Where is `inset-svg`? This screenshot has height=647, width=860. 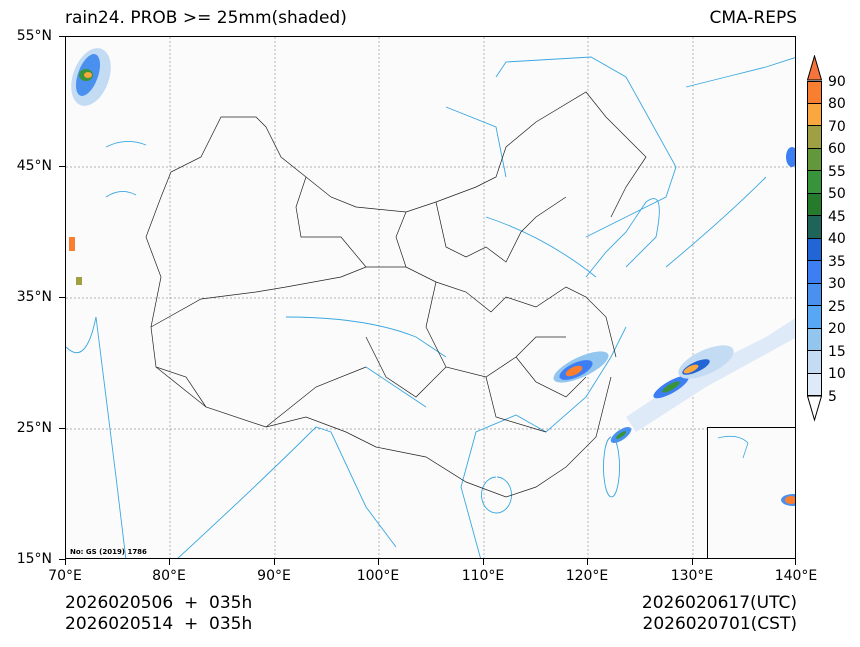
inset-svg is located at coordinates (756, 470).